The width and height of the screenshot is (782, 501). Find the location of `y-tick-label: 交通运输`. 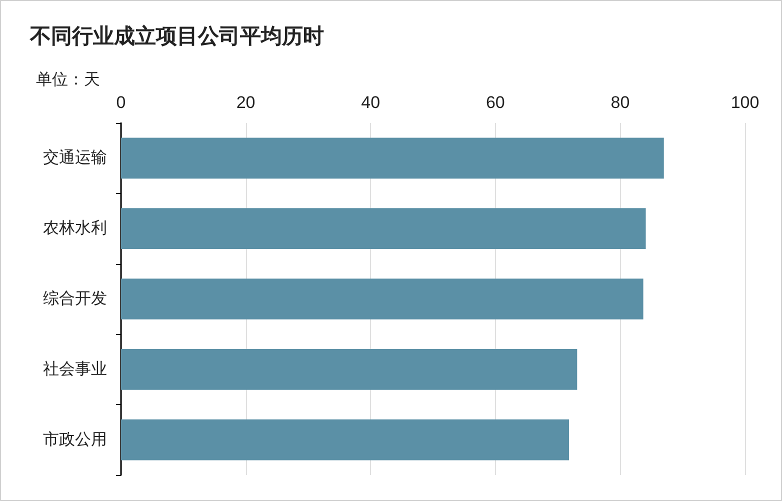

y-tick-label: 交通运输 is located at coordinates (75, 157).